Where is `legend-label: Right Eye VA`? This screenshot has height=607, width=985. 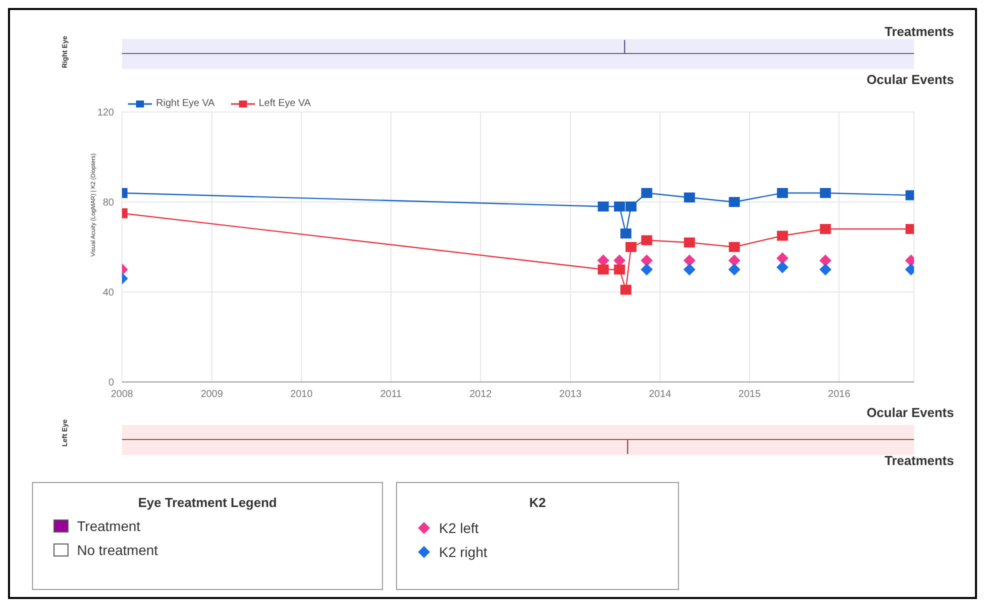 legend-label: Right Eye VA is located at coordinates (185, 103).